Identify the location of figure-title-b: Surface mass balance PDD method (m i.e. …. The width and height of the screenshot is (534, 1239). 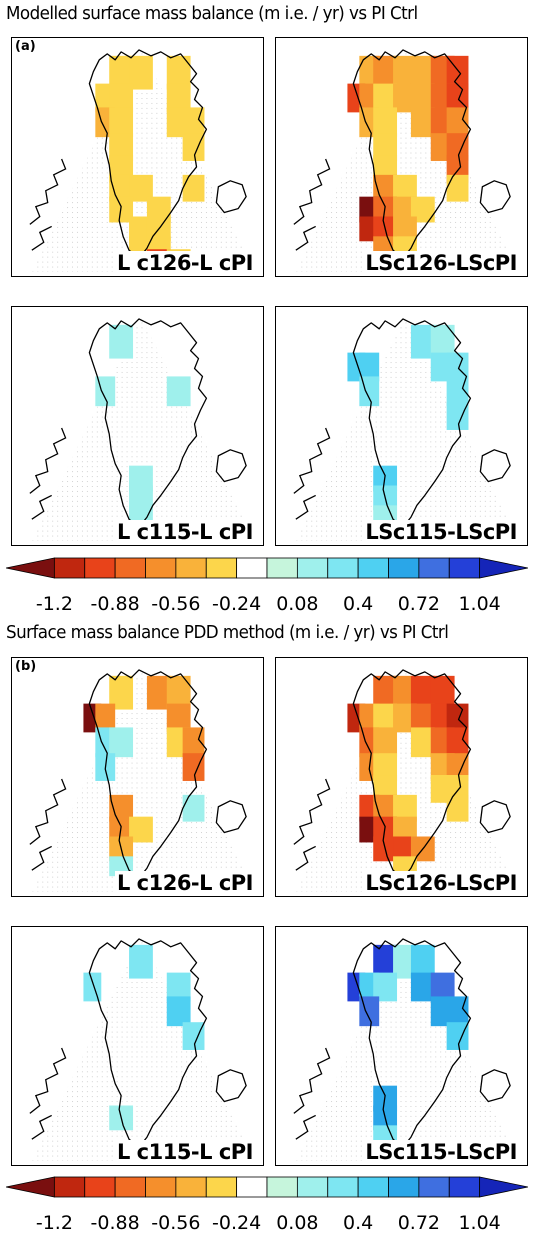
(227, 632).